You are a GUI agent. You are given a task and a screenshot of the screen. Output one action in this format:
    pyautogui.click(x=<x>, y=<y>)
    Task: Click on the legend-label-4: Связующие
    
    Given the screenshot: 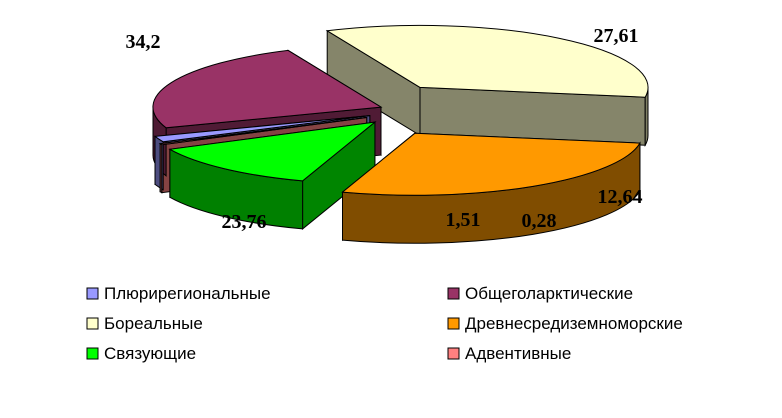 What is the action you would take?
    pyautogui.click(x=150, y=353)
    